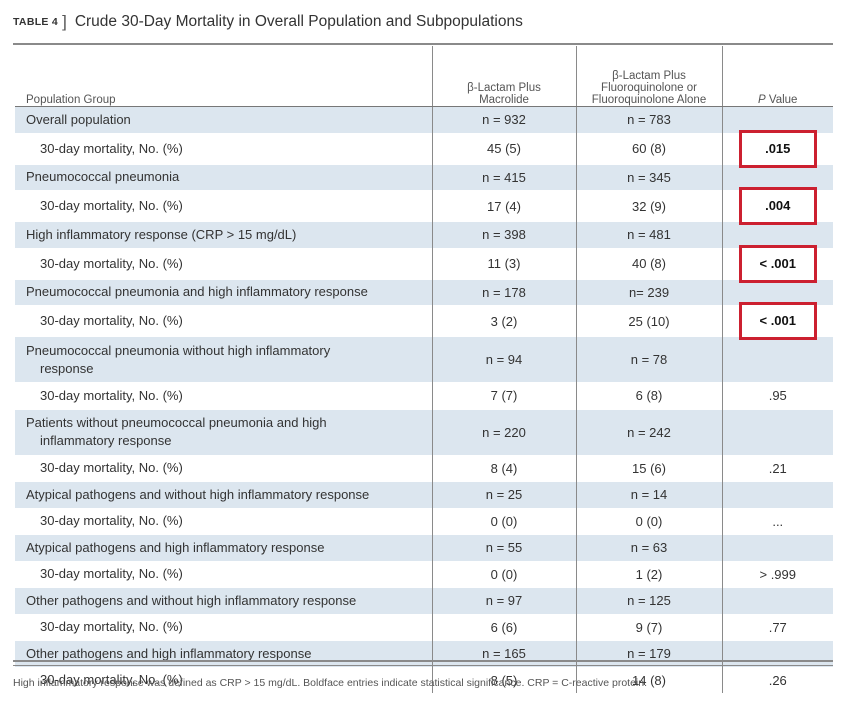 The image size is (847, 706). What do you see at coordinates (64, 21) in the screenshot?
I see `caption-bracket: ]` at bounding box center [64, 21].